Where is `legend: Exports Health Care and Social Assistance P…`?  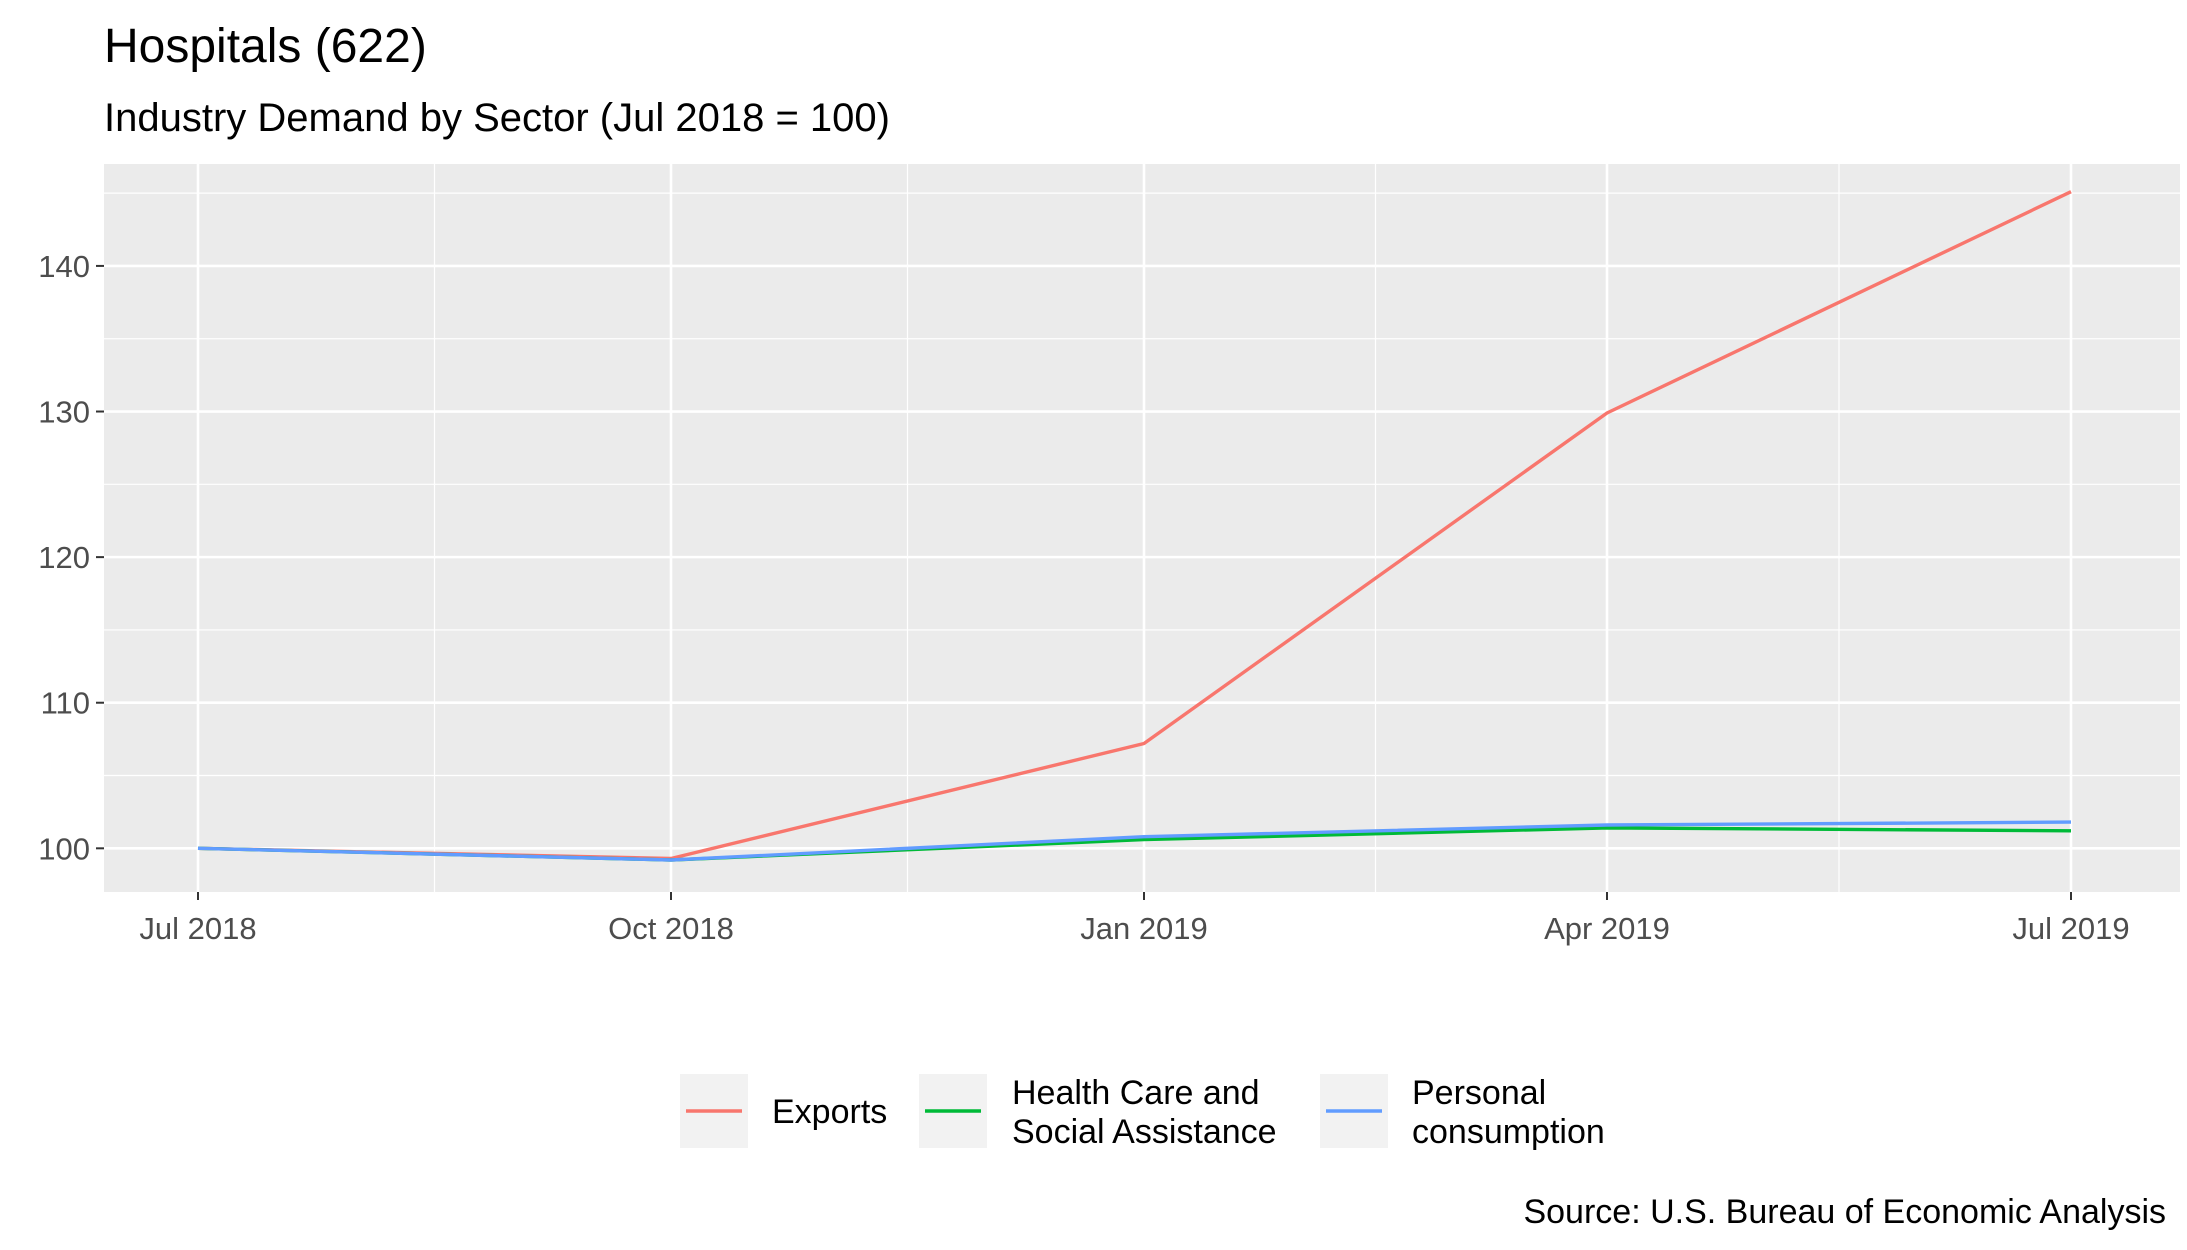 legend: Exports Health Care and Social Assistance P… is located at coordinates (1142, 1112).